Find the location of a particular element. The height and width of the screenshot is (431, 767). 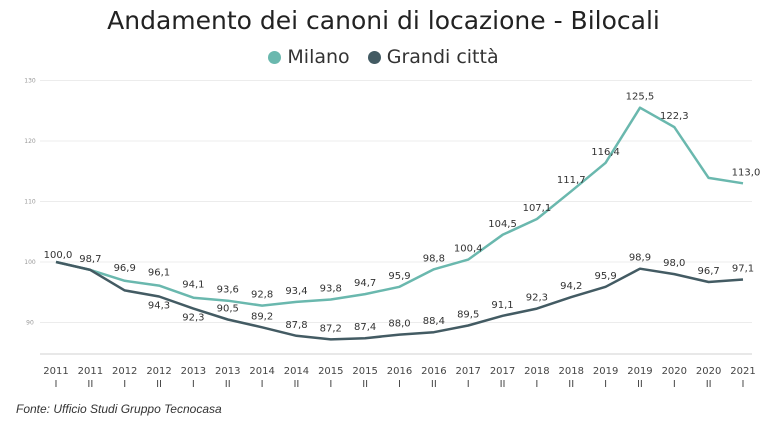

data-label-s1-16: 95,9 is located at coordinates (605, 276).